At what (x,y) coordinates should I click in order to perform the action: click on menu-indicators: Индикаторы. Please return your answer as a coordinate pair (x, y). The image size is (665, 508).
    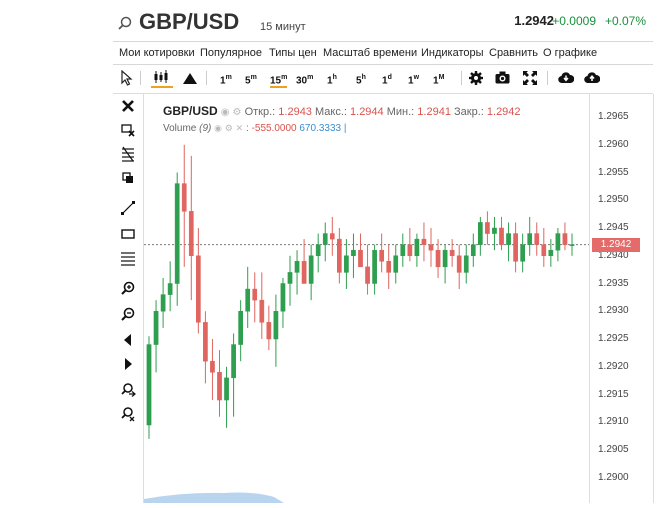
    Looking at the image, I should click on (452, 53).